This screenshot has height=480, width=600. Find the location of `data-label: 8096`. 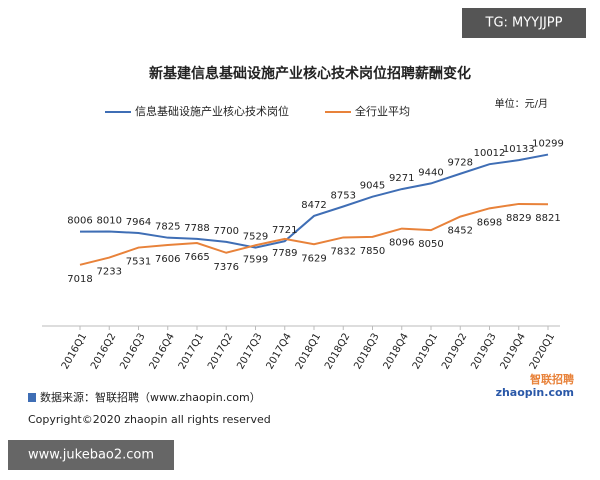

data-label: 8096 is located at coordinates (401, 243).